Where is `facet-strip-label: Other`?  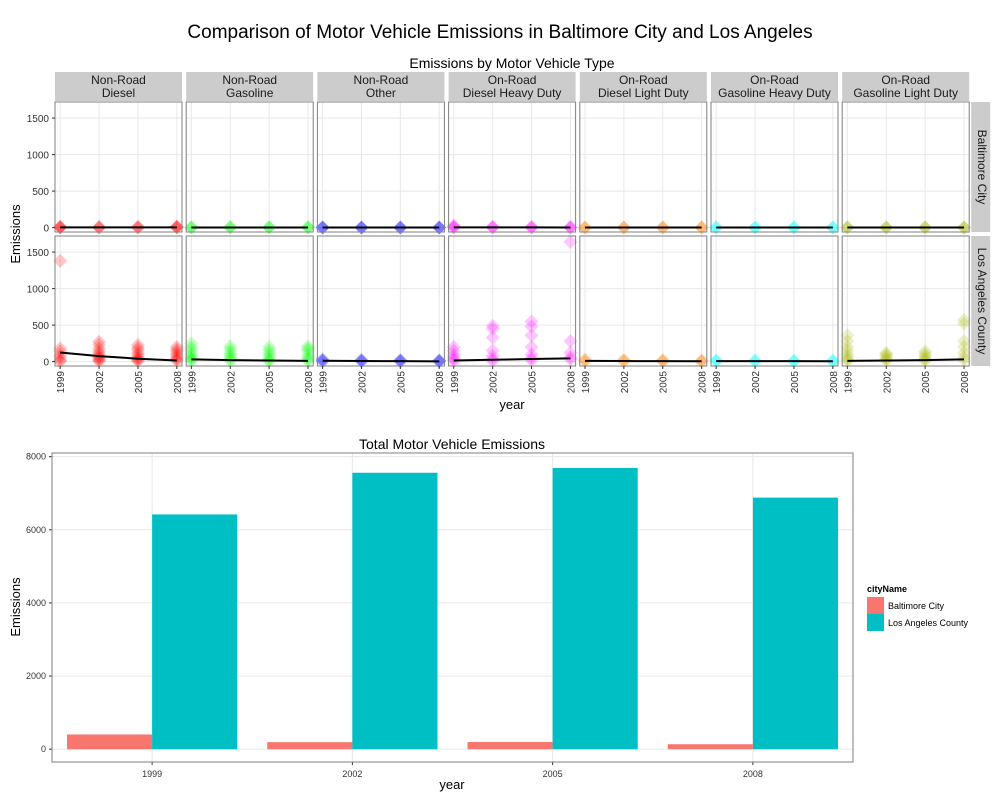 facet-strip-label: Other is located at coordinates (381, 93).